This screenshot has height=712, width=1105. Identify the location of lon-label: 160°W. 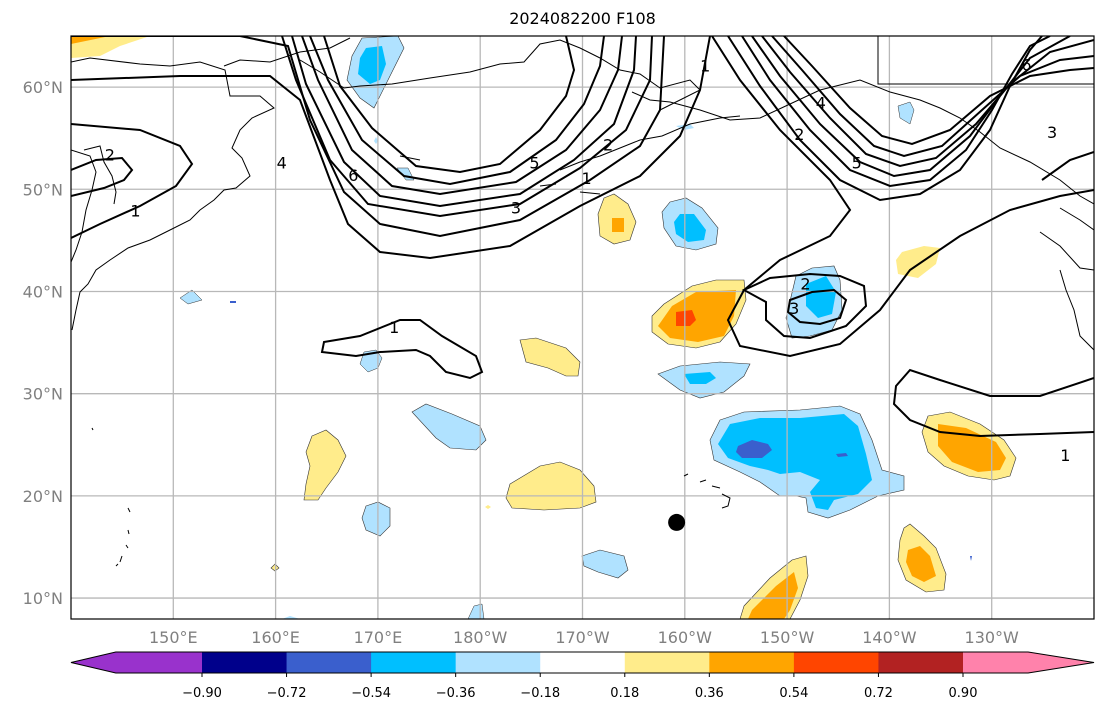
(685, 637).